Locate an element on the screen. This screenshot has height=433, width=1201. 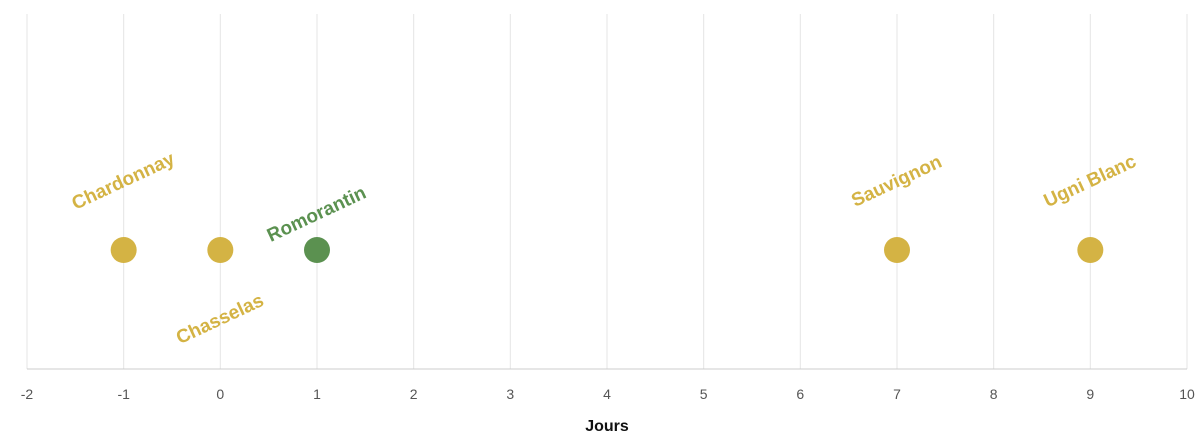
x-tick-label: 9 is located at coordinates (1090, 394).